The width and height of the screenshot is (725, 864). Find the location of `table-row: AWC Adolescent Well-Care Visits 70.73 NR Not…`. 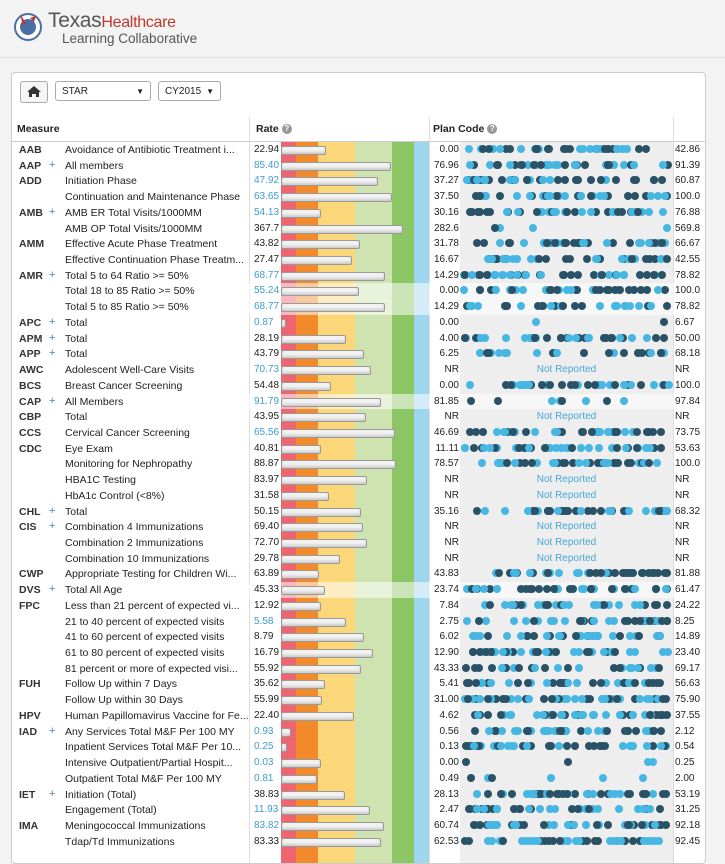

table-row: AWC Adolescent Well-Care Visits 70.73 NR Not… is located at coordinates (358, 370).